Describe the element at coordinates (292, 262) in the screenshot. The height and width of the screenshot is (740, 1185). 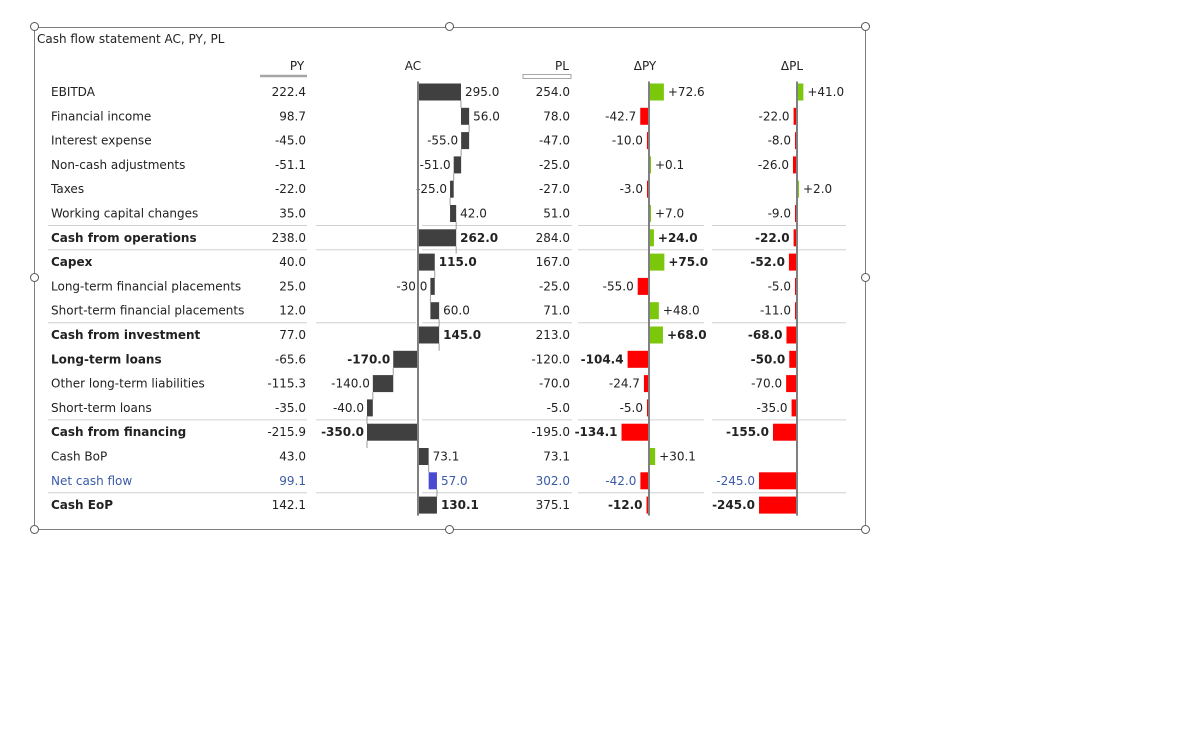
I see `py-value: 40.0` at that location.